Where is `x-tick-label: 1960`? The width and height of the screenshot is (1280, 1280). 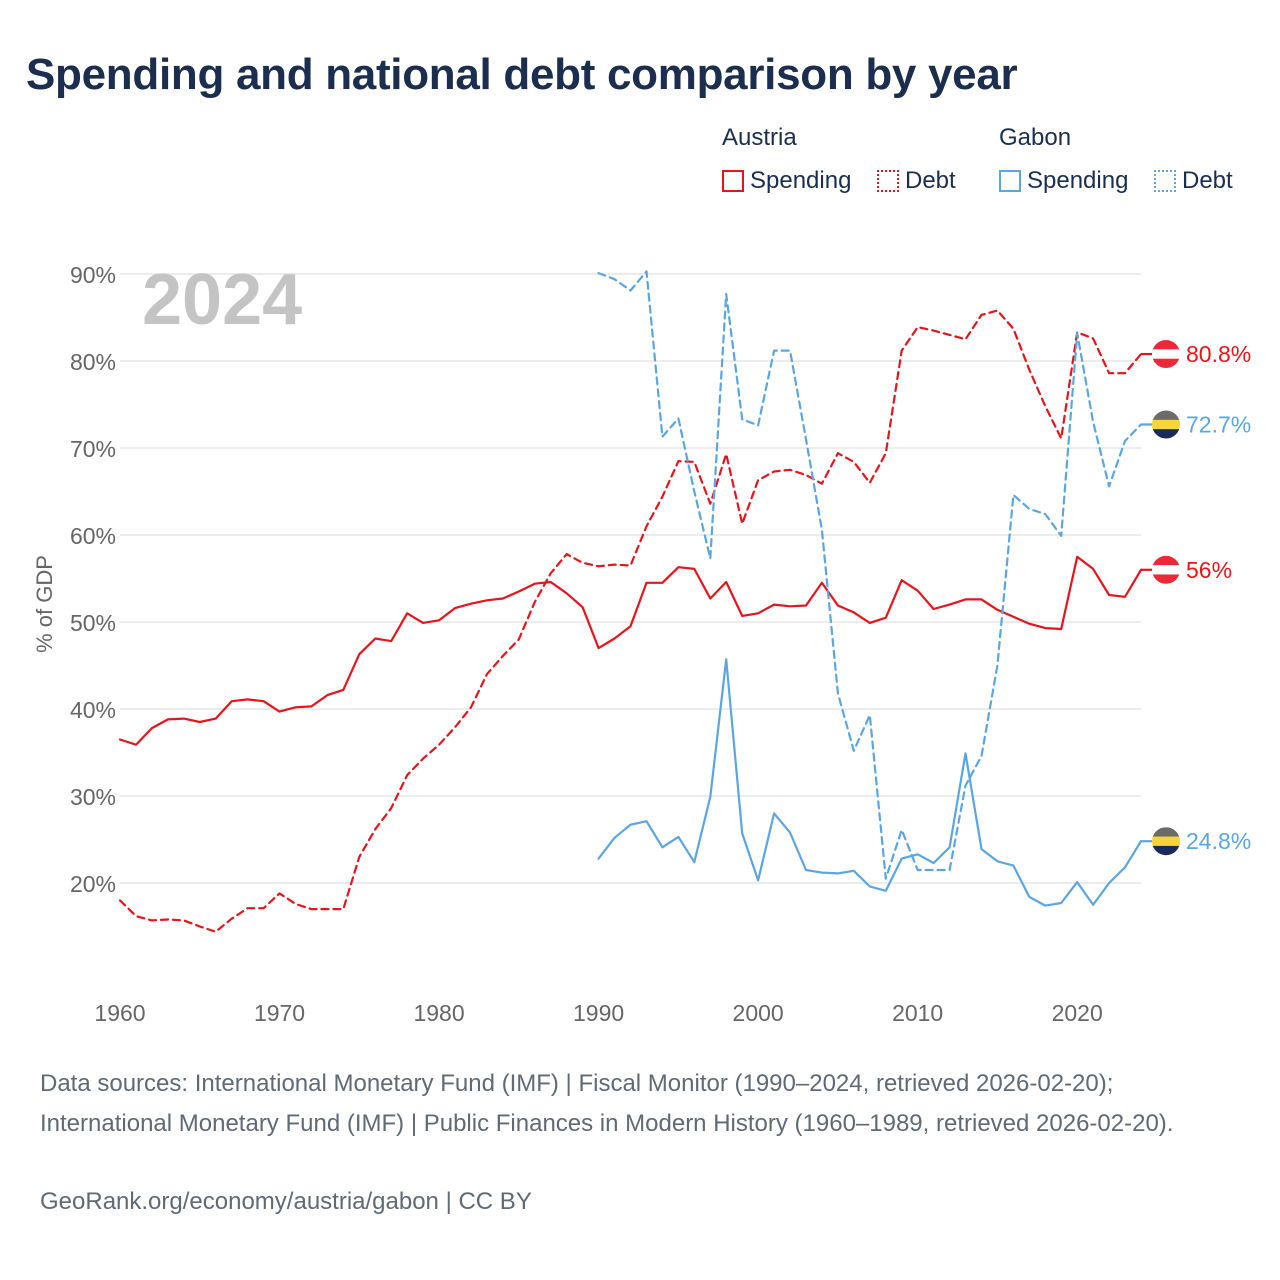
x-tick-label: 1960 is located at coordinates (119, 1013).